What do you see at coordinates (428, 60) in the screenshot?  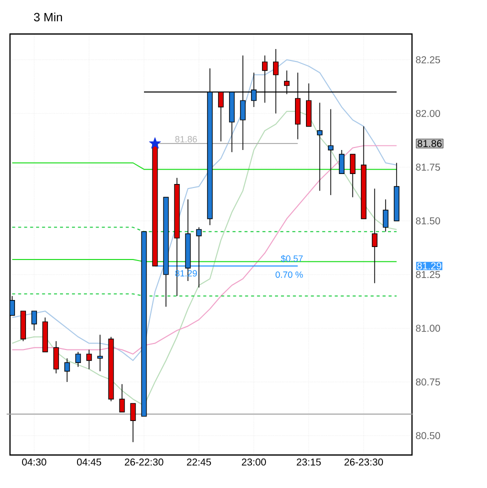 I see `y-tick-label: 82.25` at bounding box center [428, 60].